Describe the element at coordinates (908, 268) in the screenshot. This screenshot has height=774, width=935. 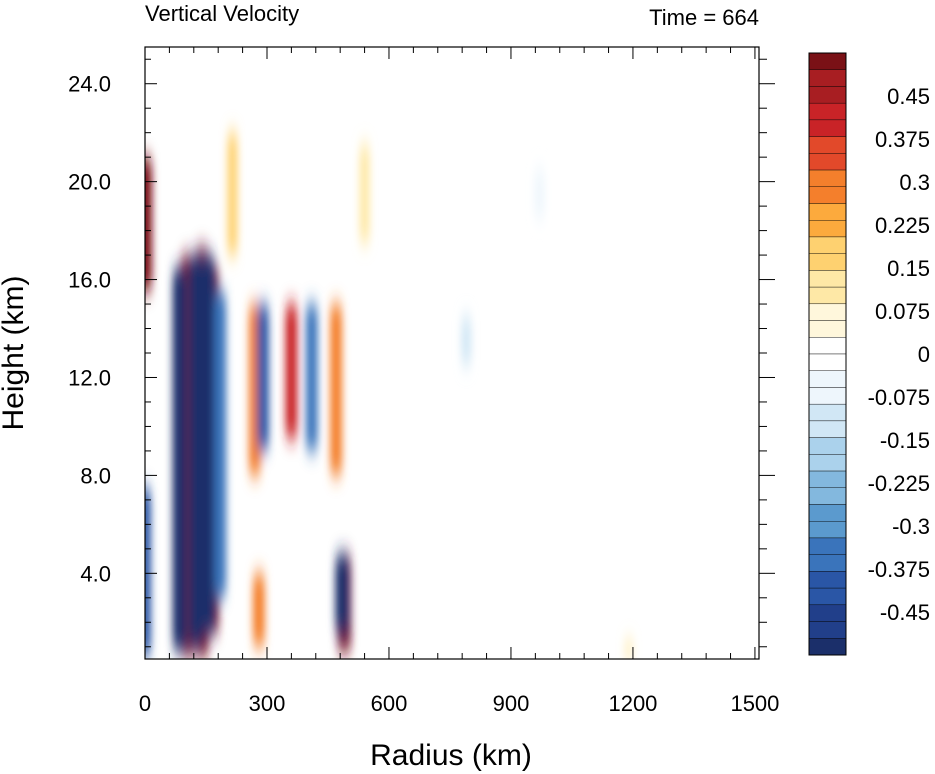
I see `colorbar-label: 0.15` at that location.